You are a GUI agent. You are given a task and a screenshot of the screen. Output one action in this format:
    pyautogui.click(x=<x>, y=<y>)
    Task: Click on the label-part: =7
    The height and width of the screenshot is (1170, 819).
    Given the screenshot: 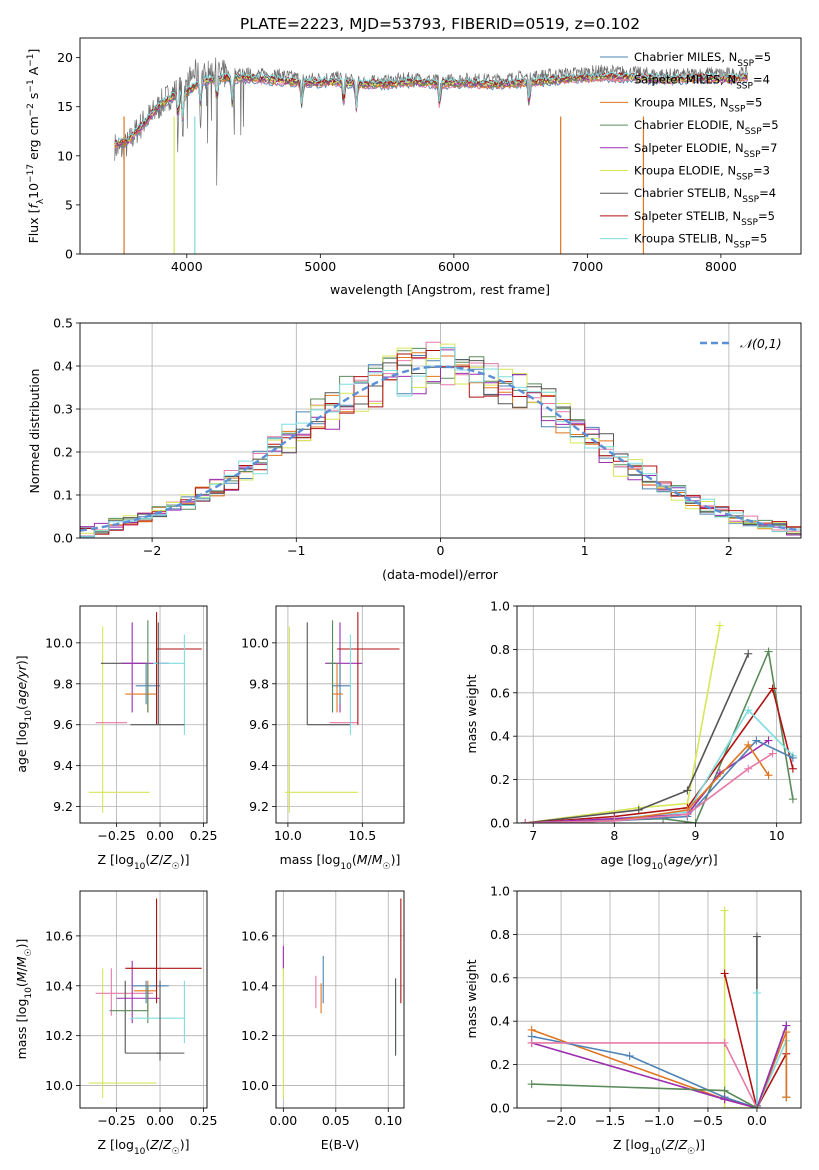 What is the action you would take?
    pyautogui.click(x=769, y=148)
    